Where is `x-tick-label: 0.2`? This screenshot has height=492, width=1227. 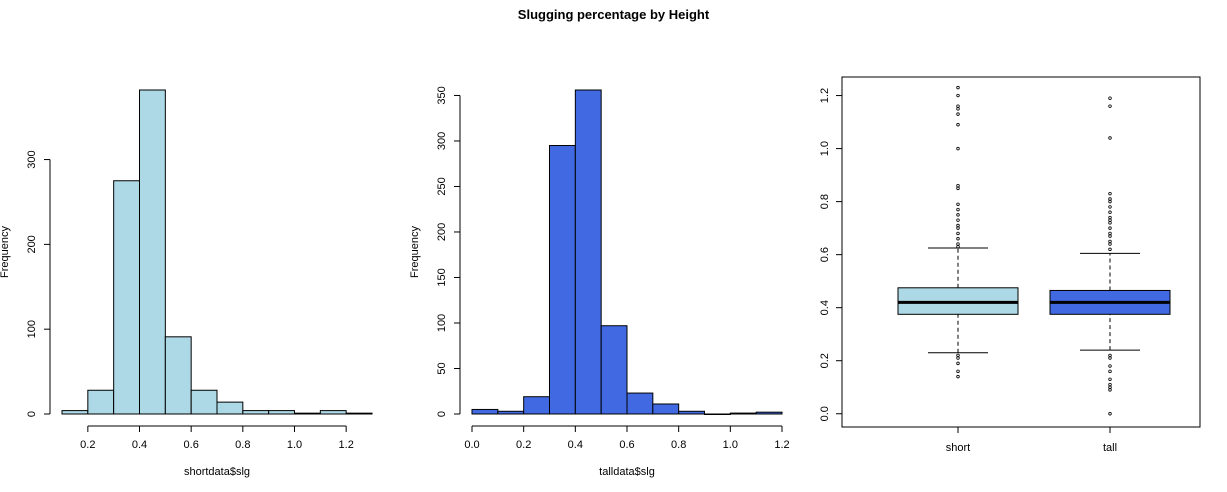 x-tick-label: 0.2 is located at coordinates (87, 445).